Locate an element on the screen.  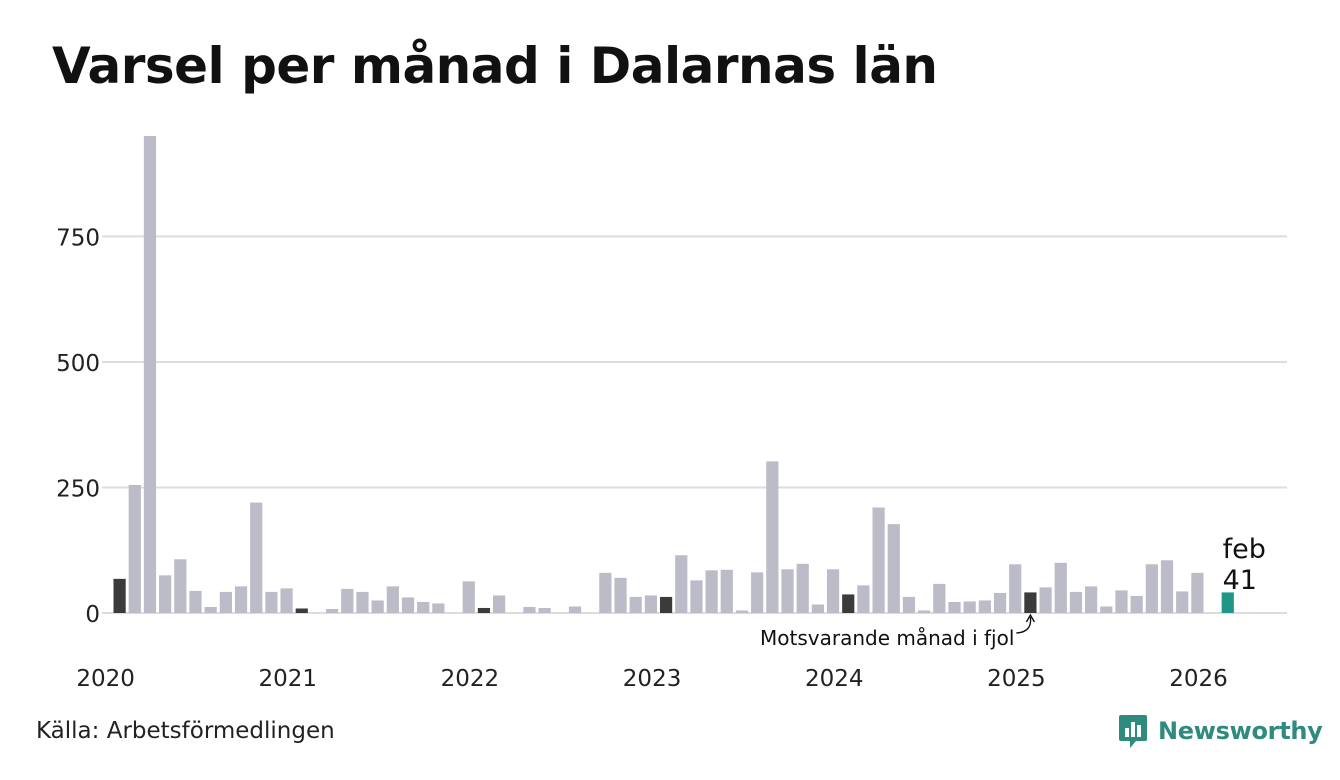
y-axis-ticks: 0 250 500 750 is located at coordinates (78, 426).